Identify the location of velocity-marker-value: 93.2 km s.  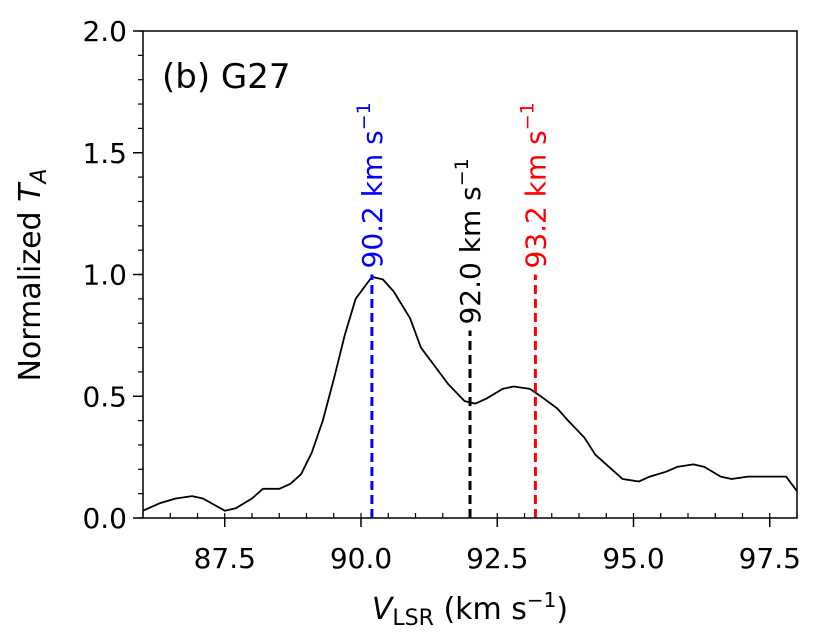
(535, 199).